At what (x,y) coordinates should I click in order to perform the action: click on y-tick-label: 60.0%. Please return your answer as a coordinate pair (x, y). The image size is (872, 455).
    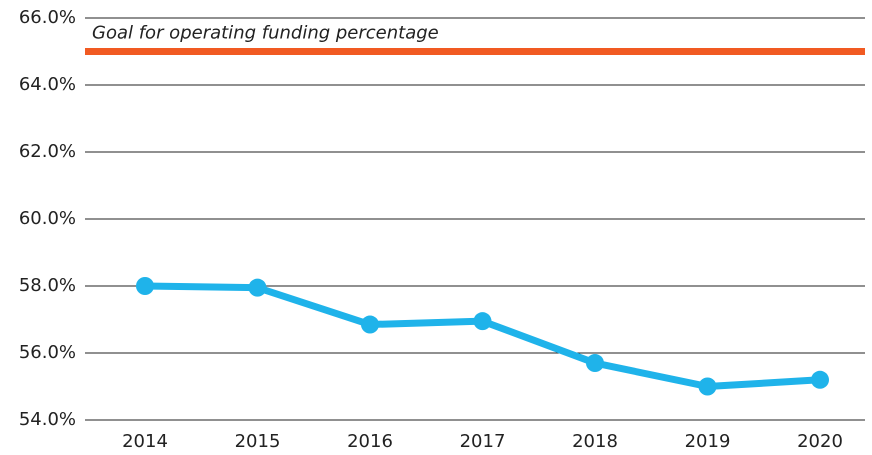
    Looking at the image, I should click on (47, 218).